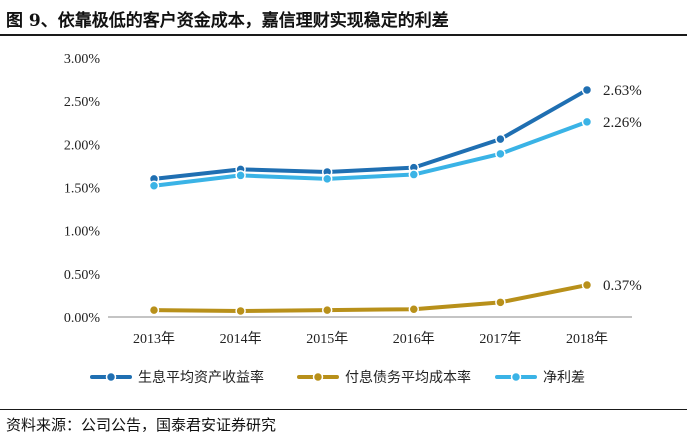  What do you see at coordinates (241, 339) in the screenshot?
I see `x-tick-label: 2014年` at bounding box center [241, 339].